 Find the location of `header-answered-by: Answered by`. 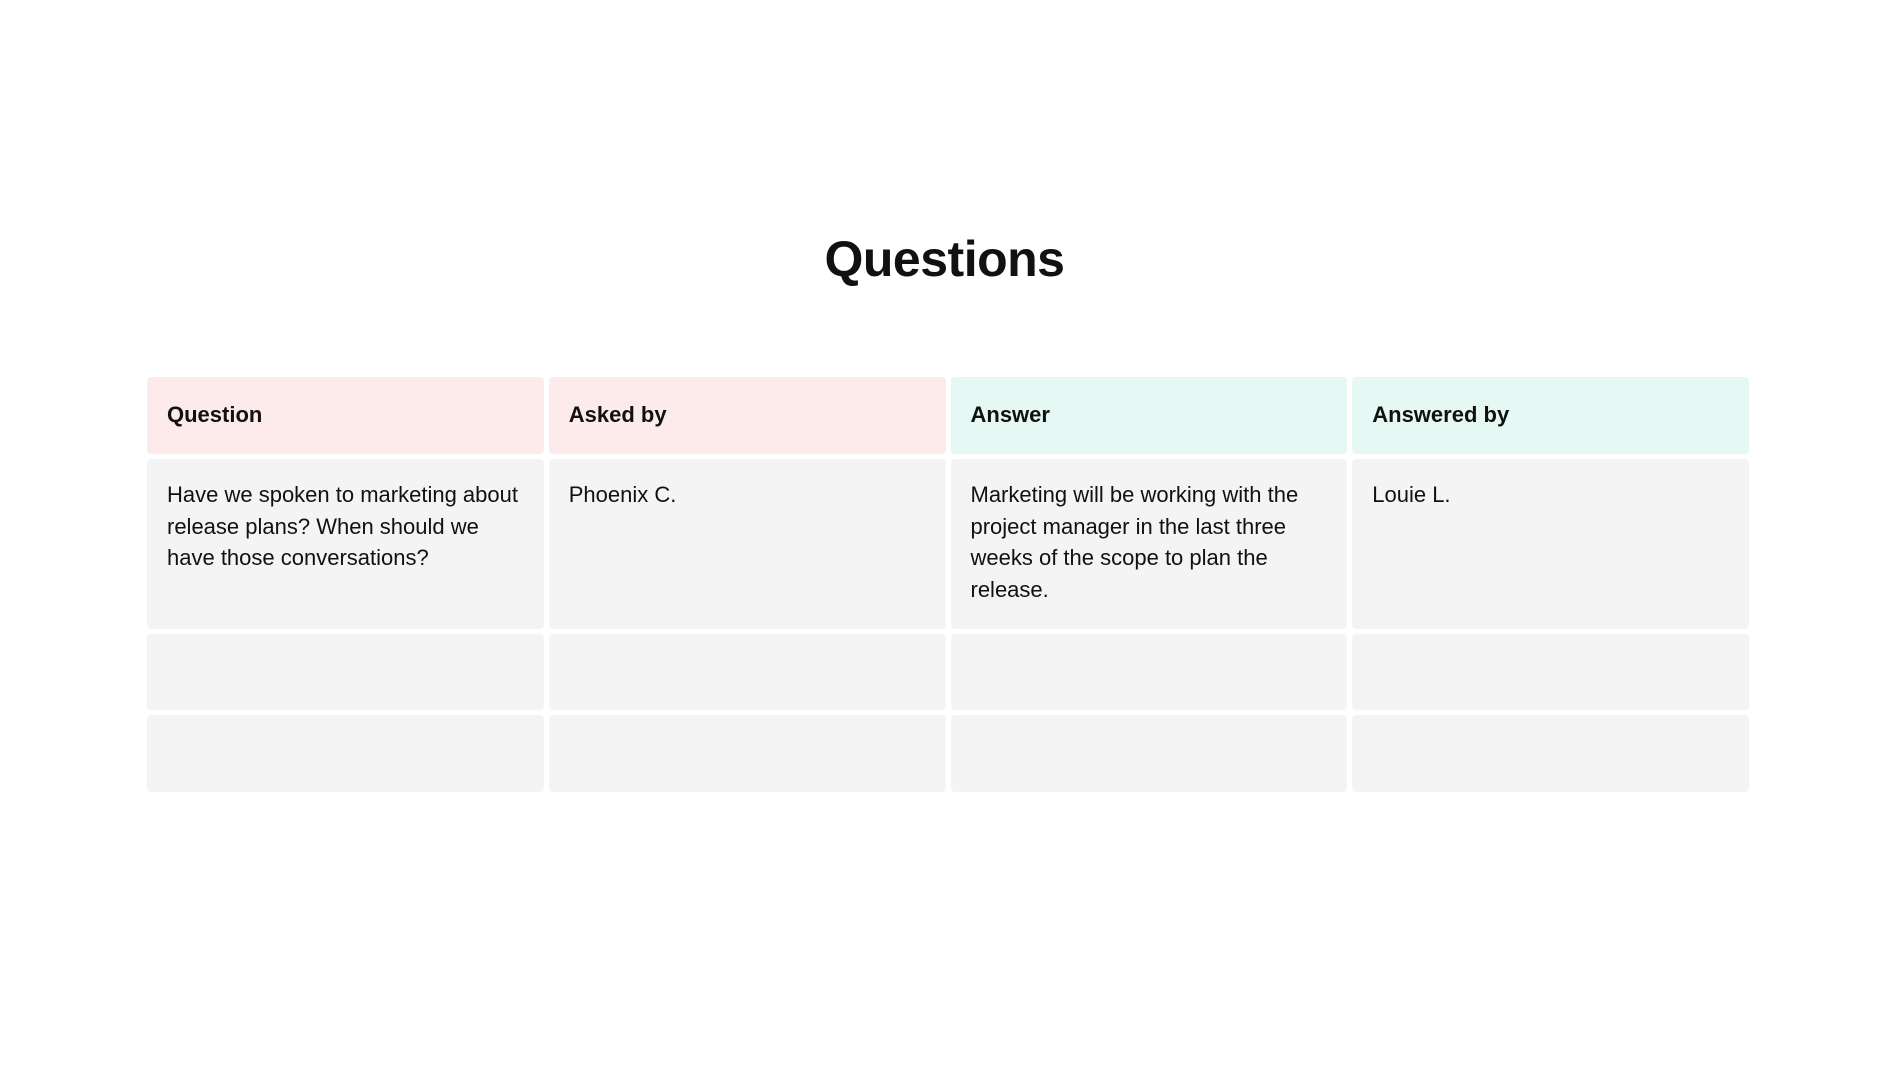

header-answered-by: Answered by is located at coordinates (1550, 415).